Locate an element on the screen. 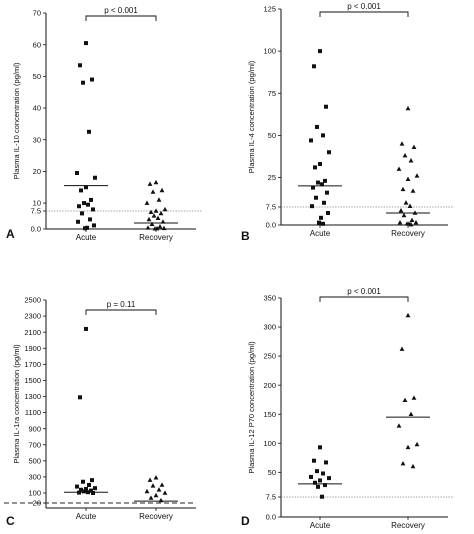 This screenshot has width=474, height=534. y-tick-label: 1100 is located at coordinates (33, 412).